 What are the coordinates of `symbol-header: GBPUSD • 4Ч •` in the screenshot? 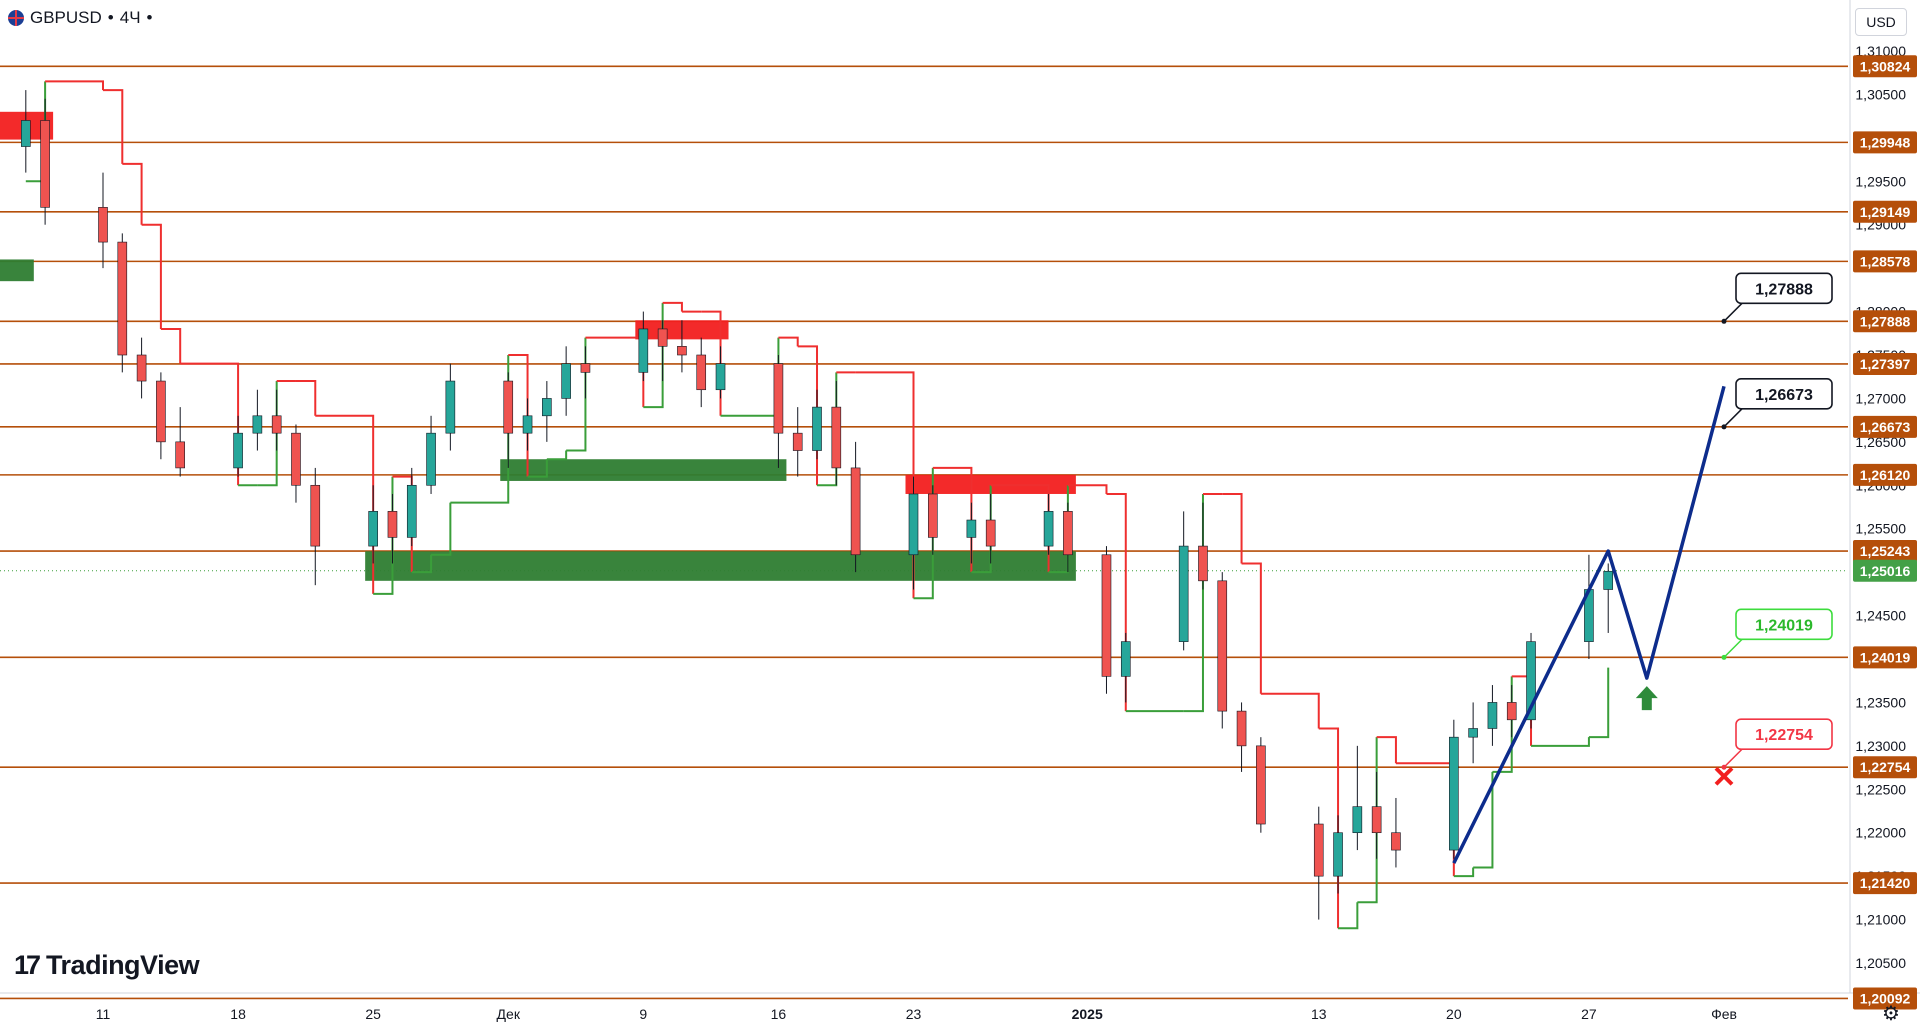 It's located at (80, 18).